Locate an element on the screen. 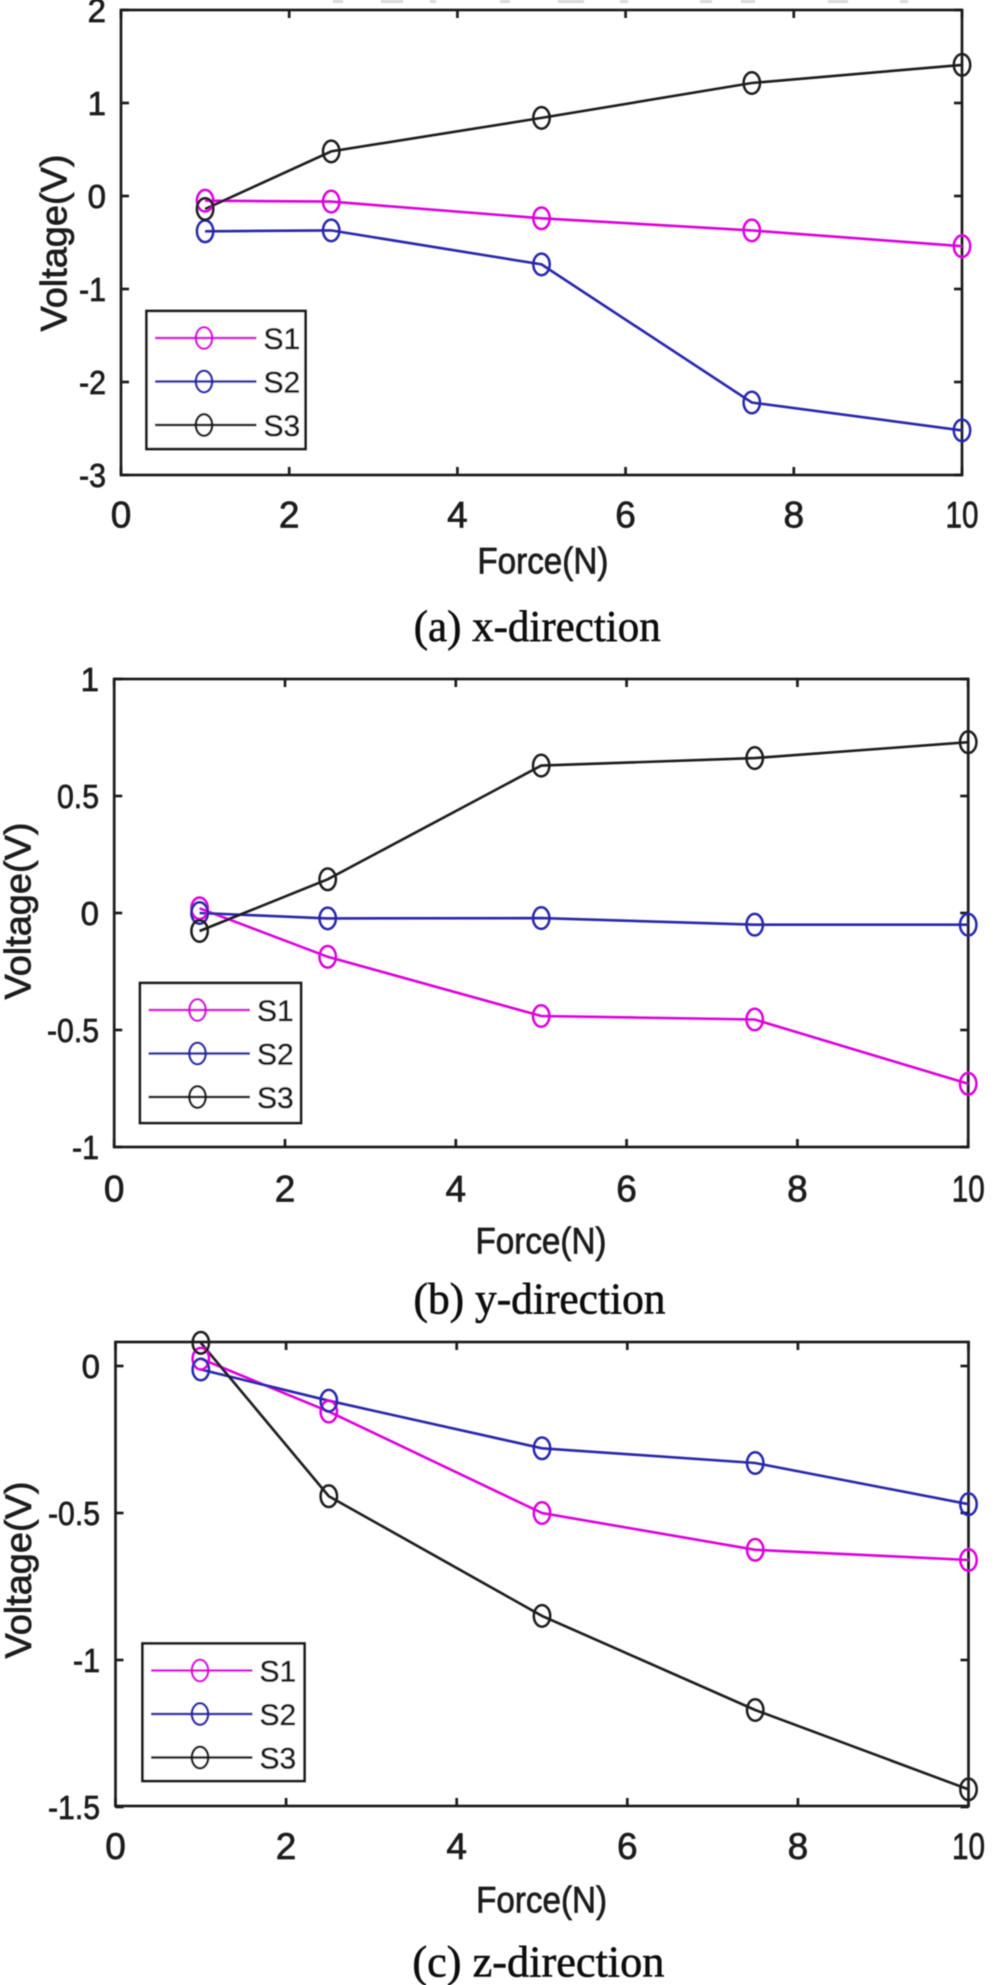 This screenshot has height=1985, width=1000. svg-text: -3 is located at coordinates (92, 475).